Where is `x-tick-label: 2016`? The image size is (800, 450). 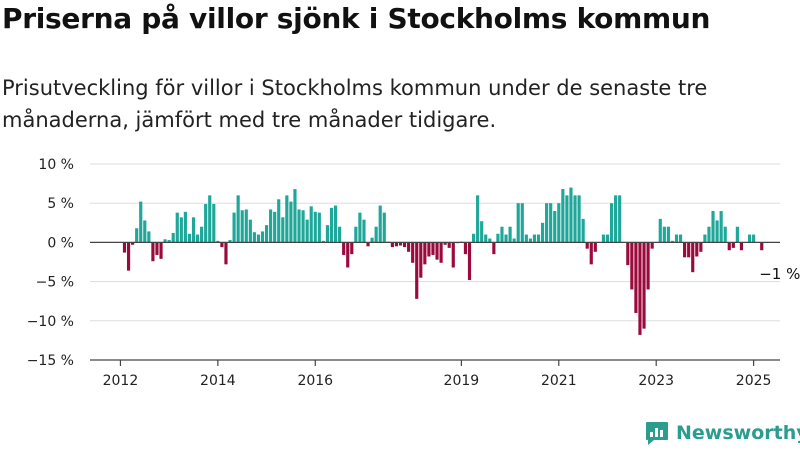
x-tick-label: 2016 is located at coordinates (315, 381).